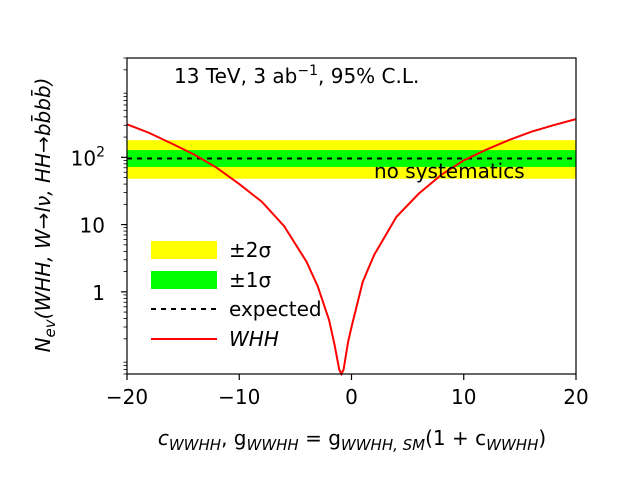  I want to click on x-tick-label: 0, so click(351, 397).